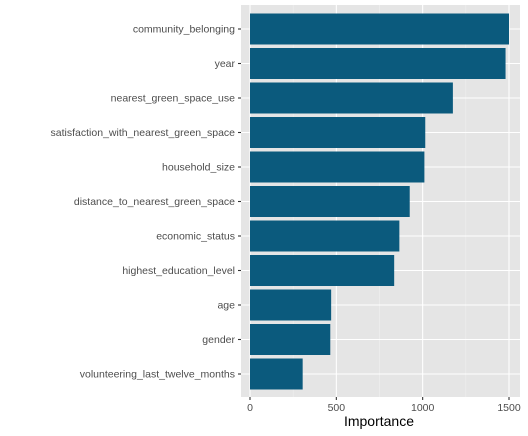 This screenshot has height=436, width=528. Describe the element at coordinates (225, 64) in the screenshot. I see `y-tick-label: year` at that location.